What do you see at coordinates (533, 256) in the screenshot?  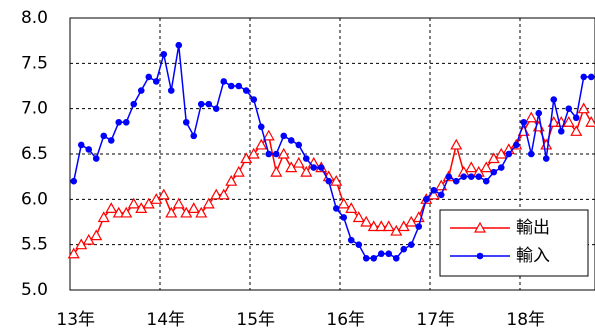 I see `legend-label: 輸入` at bounding box center [533, 256].